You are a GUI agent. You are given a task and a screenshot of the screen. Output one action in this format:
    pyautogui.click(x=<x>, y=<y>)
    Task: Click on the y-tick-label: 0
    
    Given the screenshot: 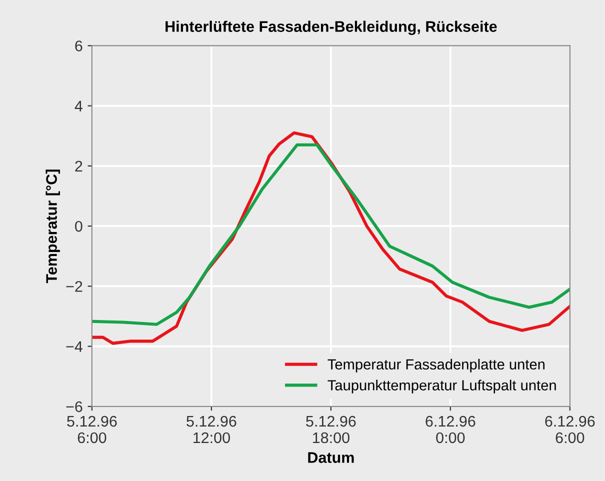 What is the action you would take?
    pyautogui.click(x=78, y=226)
    